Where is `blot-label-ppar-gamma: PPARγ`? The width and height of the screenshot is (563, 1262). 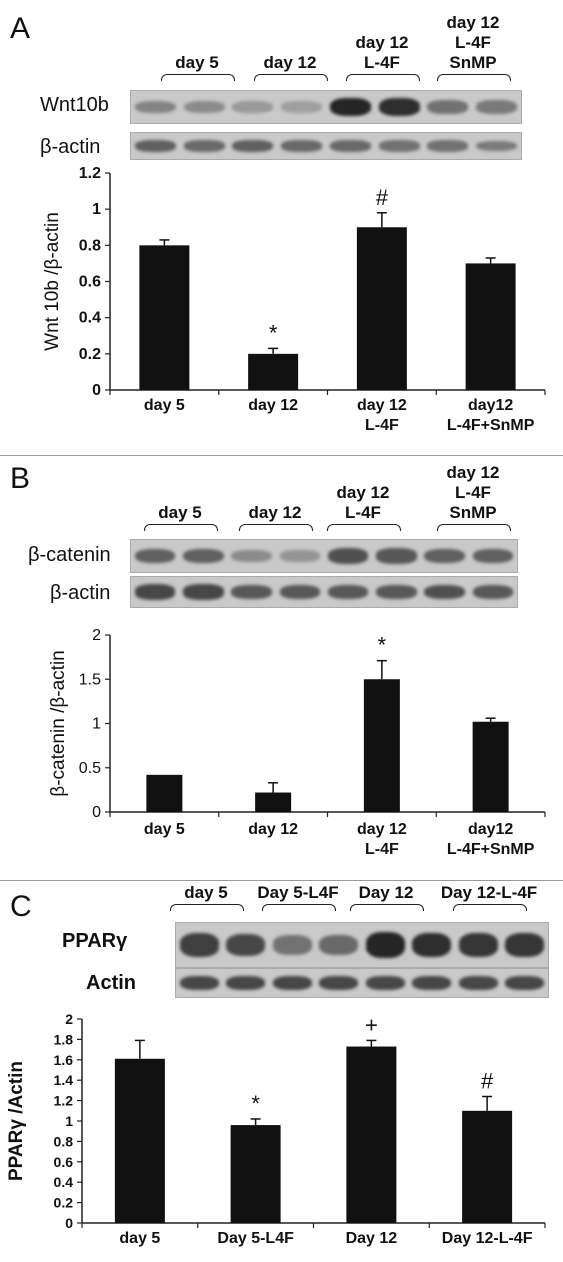 blot-label-ppar-gamma: PPARγ is located at coordinates (95, 941).